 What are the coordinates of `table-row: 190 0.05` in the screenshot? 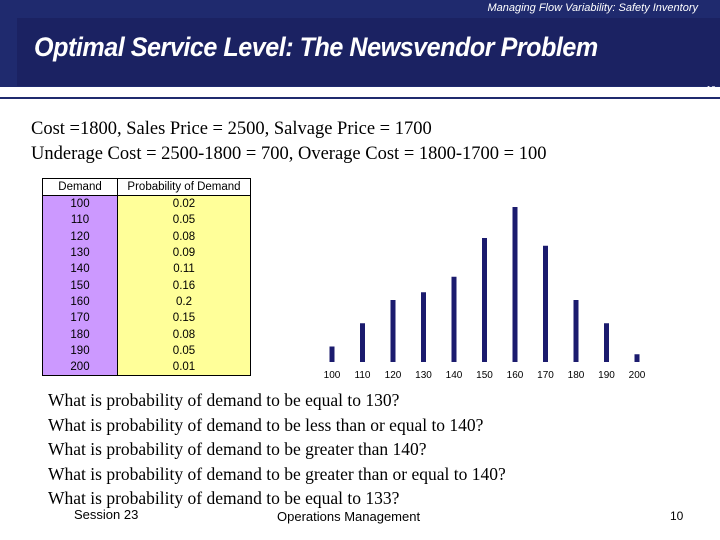 It's located at (146, 350).